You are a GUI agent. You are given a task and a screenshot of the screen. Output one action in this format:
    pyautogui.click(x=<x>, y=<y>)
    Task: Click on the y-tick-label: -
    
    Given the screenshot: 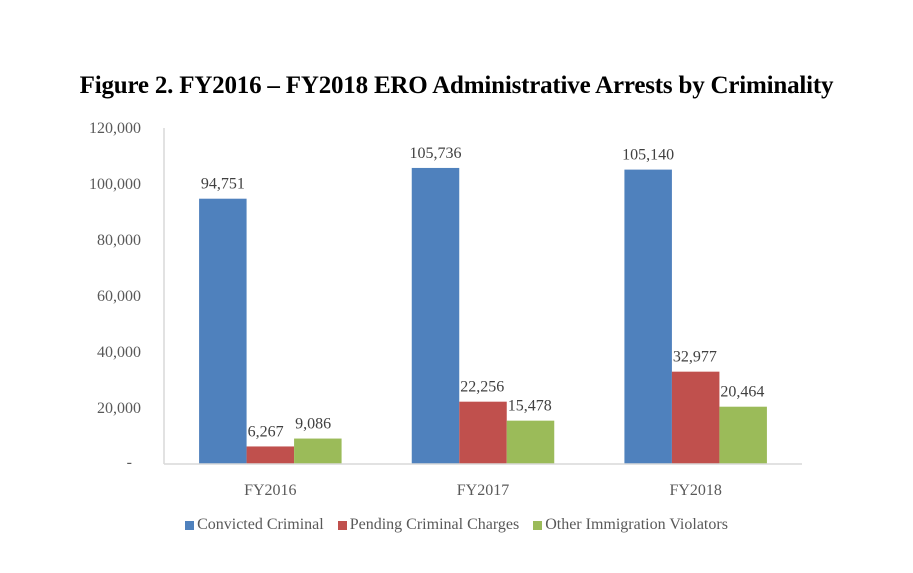 What is the action you would take?
    pyautogui.click(x=129, y=462)
    